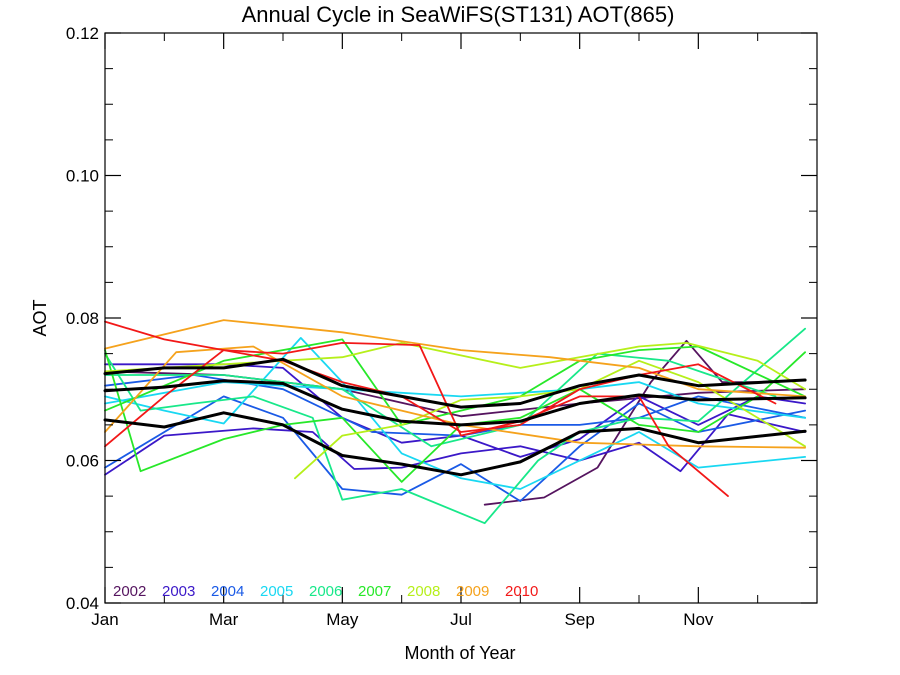 This screenshot has height=675, width=900. I want to click on y-tick-label: 0.10, so click(82, 176).